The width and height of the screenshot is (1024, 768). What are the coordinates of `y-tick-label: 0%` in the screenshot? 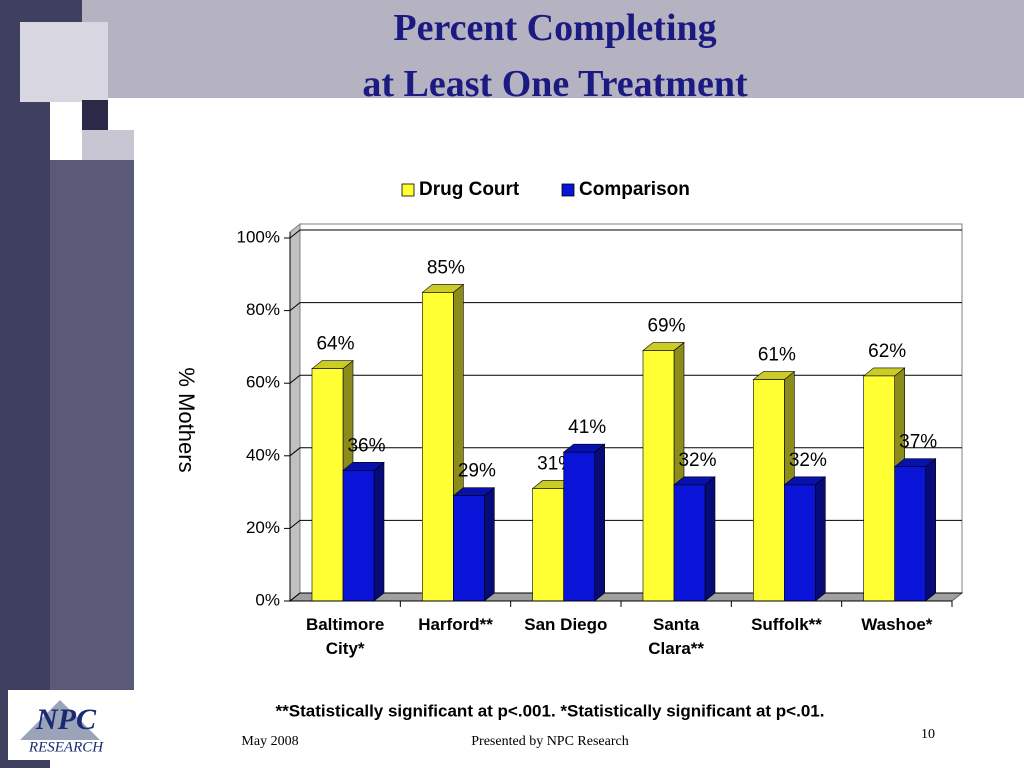 It's located at (267, 599).